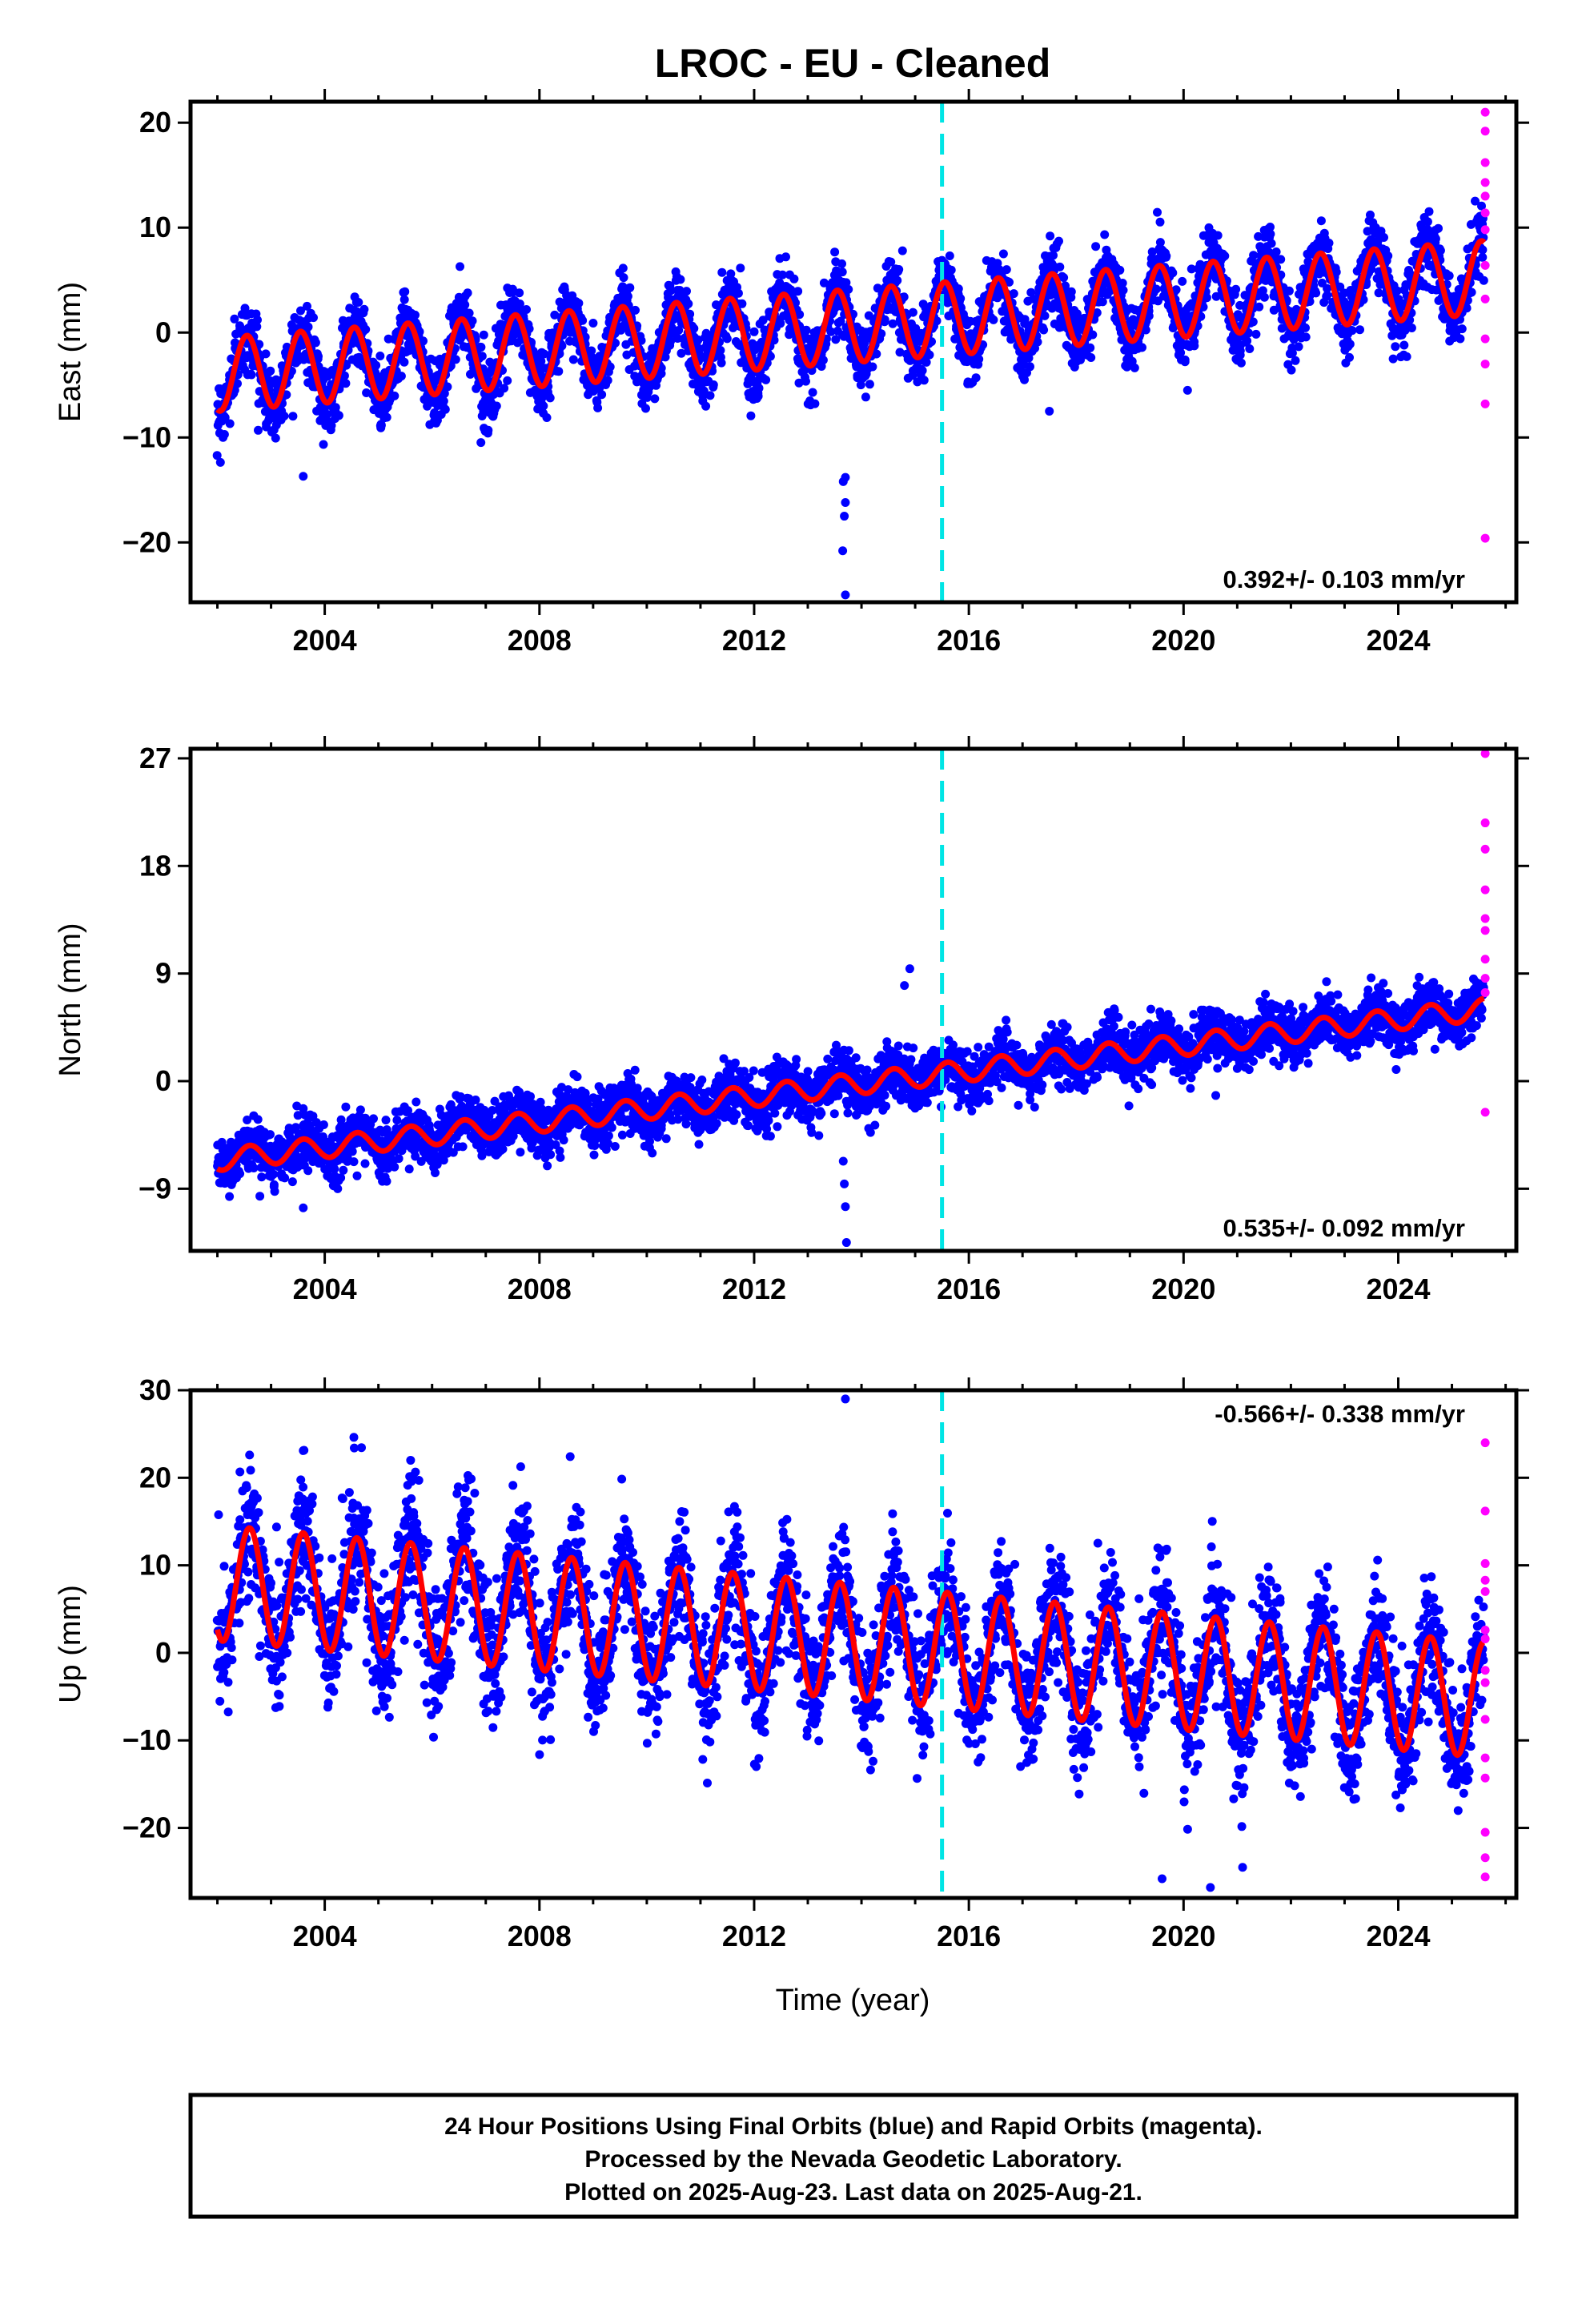 This screenshot has width=1582, height=2324. I want to click on east-x-tick-label: 2008, so click(540, 640).